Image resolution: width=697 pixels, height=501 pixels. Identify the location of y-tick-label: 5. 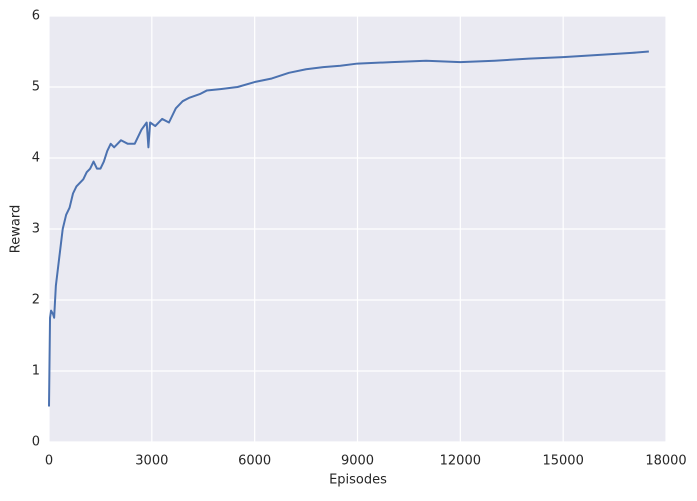
(36, 87).